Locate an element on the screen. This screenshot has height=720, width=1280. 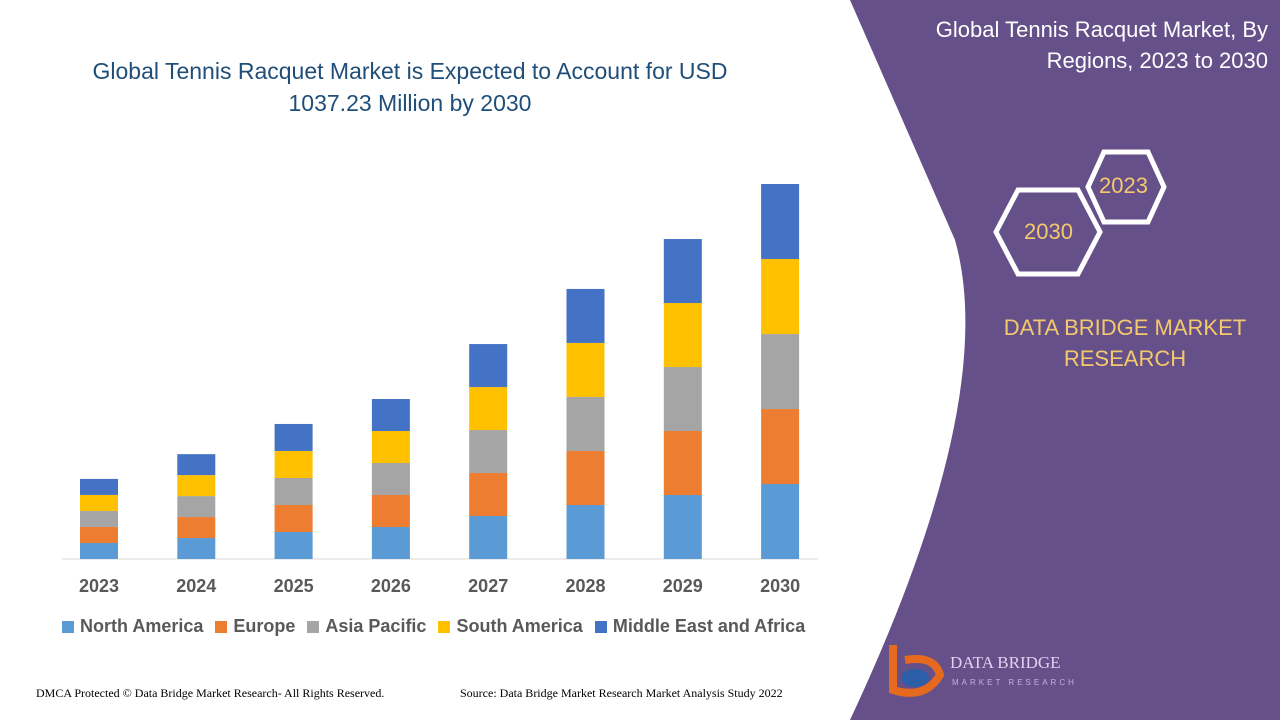
legend-item-north-america: North America is located at coordinates (132, 626).